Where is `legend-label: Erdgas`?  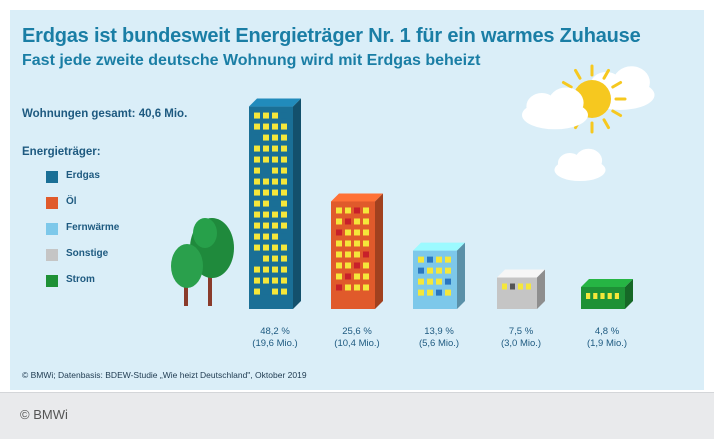 legend-label: Erdgas is located at coordinates (83, 175).